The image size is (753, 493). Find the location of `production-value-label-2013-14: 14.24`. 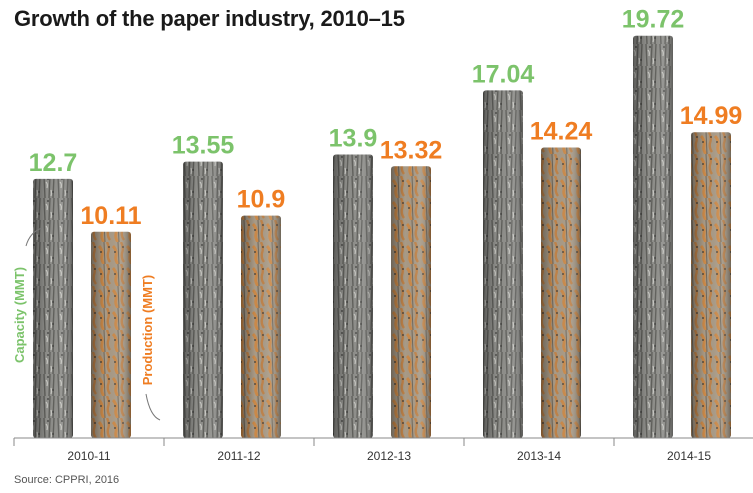

production-value-label-2013-14: 14.24 is located at coordinates (561, 132).